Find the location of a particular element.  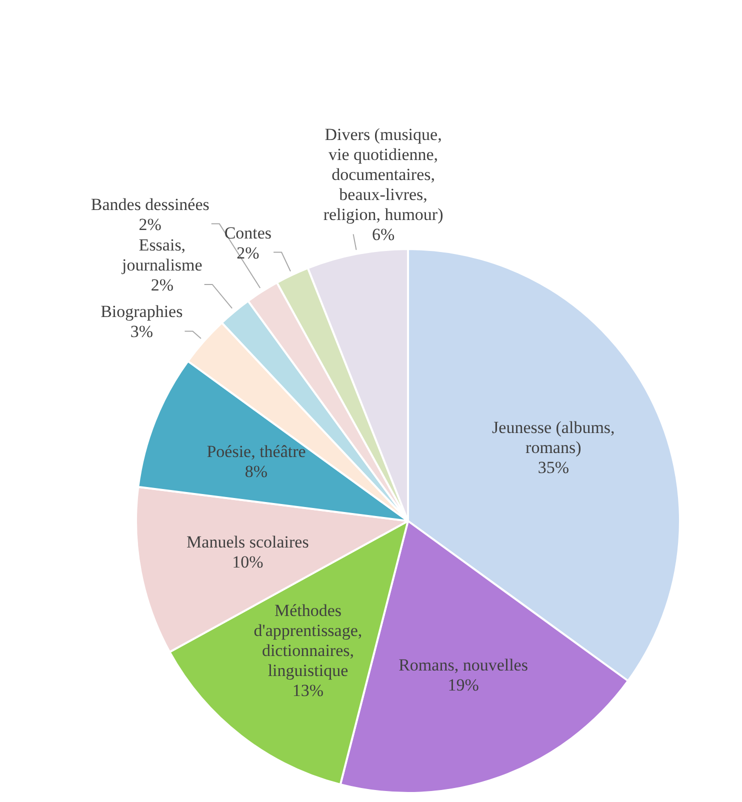

slice-label: Méthodes d'apprentissage, dictionnaires, linguistique is located at coordinates (308, 640).